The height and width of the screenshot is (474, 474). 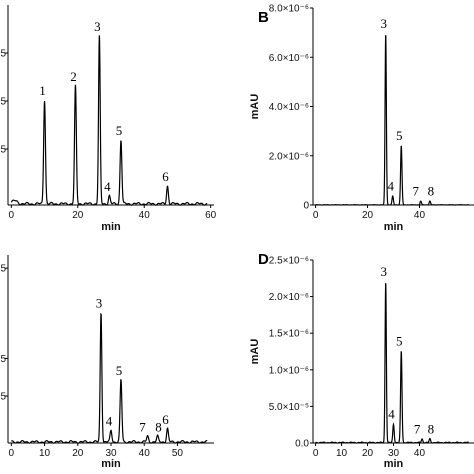 What do you see at coordinates (289, 58) in the screenshot?
I see `y-tick-label: 6.0×10⁻⁶` at bounding box center [289, 58].